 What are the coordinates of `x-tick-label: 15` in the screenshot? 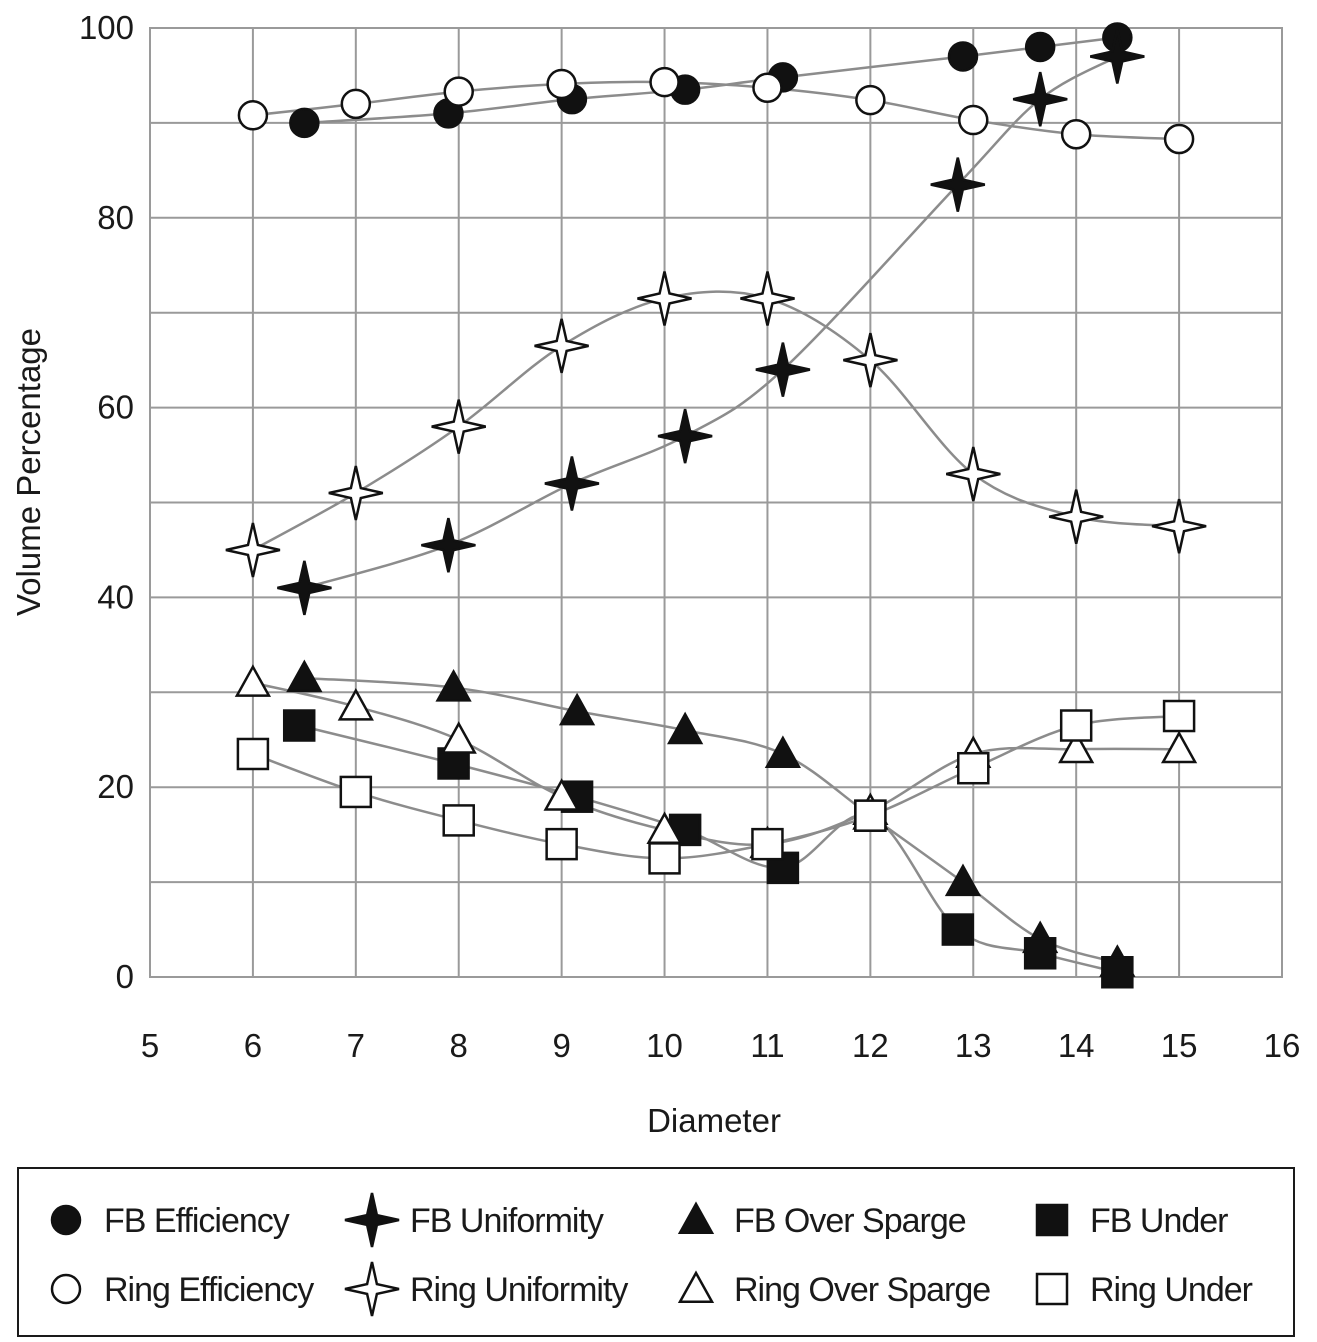 It's located at (1179, 1045).